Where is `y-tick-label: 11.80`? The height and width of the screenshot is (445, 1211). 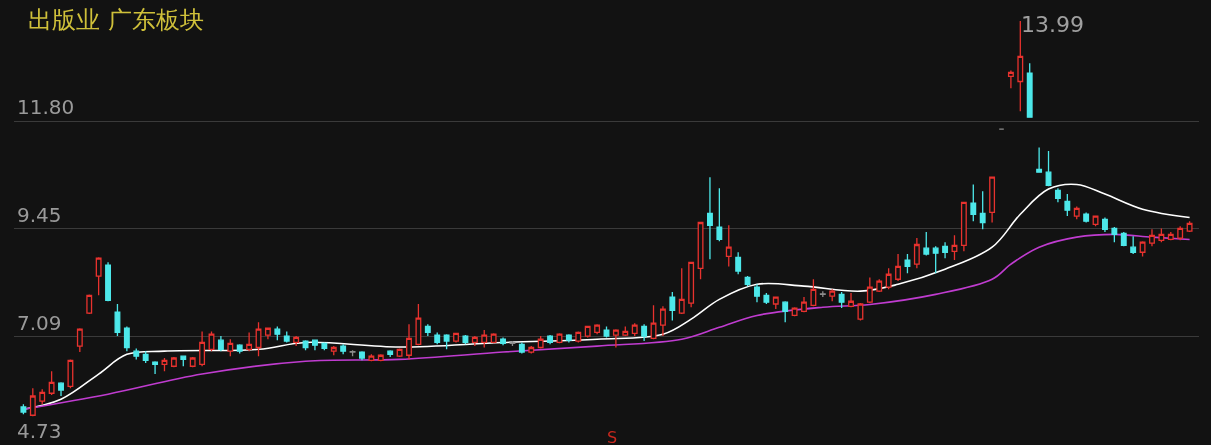 y-tick-label: 11.80 is located at coordinates (46, 107).